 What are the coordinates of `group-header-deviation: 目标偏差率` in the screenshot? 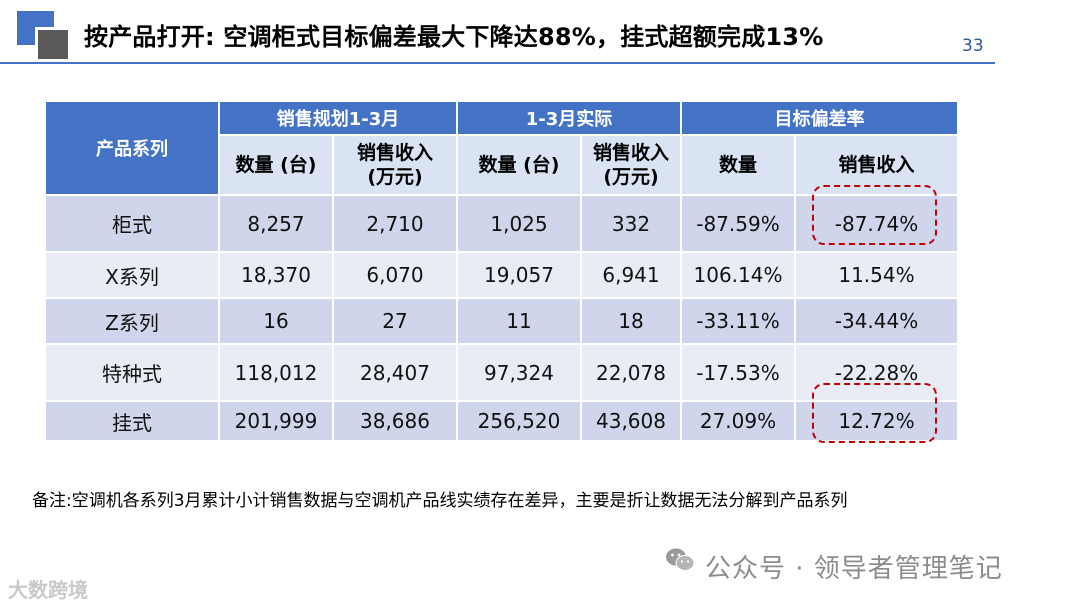 It's located at (819, 118).